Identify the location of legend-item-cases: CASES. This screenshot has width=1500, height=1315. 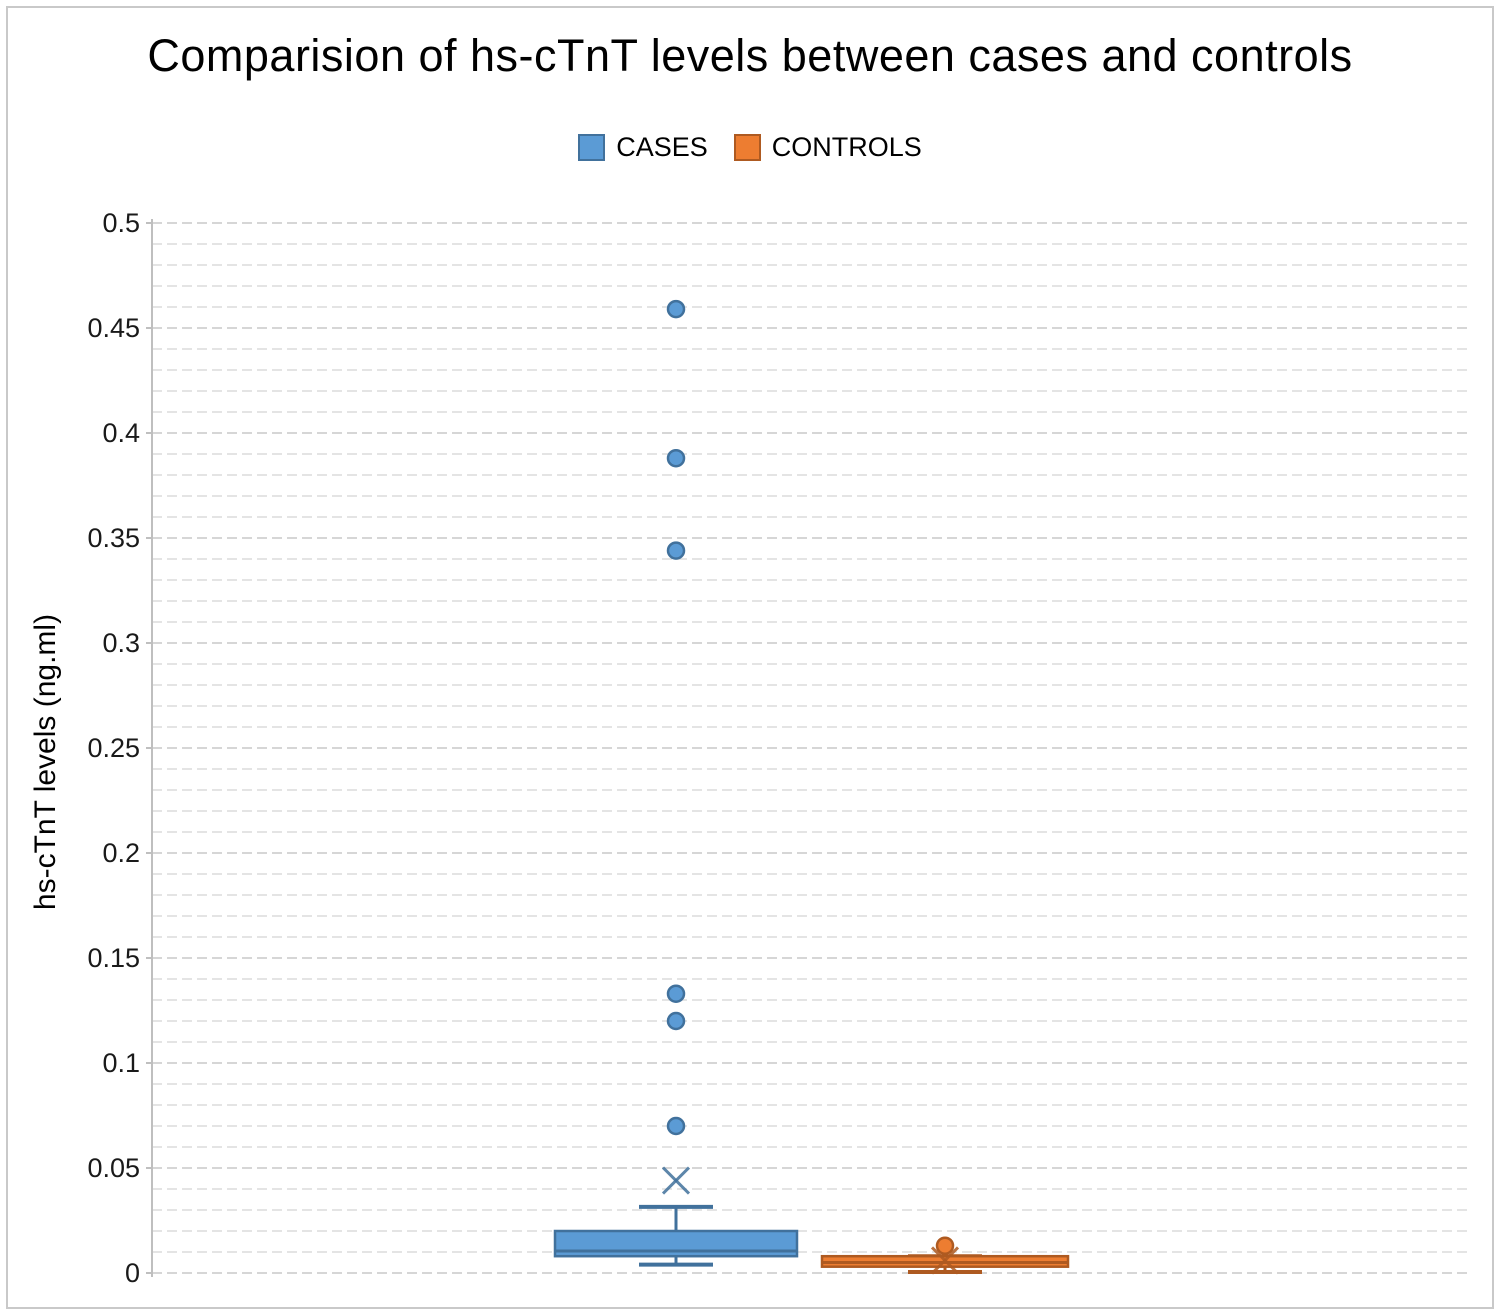
(643, 147).